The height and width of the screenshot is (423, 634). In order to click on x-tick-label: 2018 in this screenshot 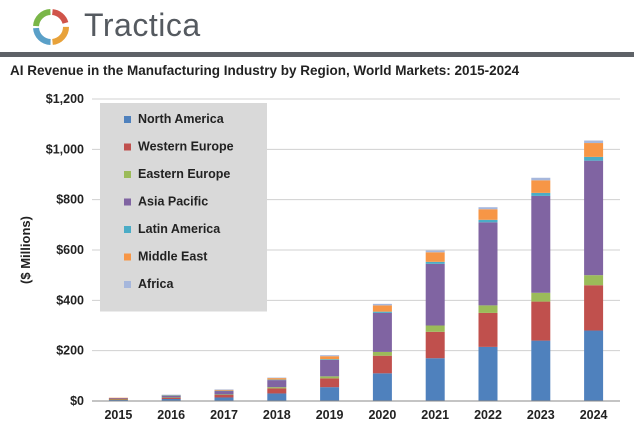, I will do `click(277, 415)`.